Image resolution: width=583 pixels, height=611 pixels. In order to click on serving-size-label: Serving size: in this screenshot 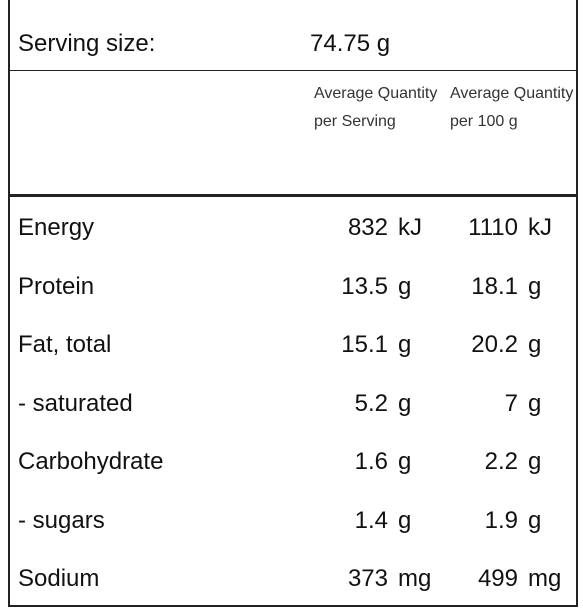, I will do `click(87, 43)`.